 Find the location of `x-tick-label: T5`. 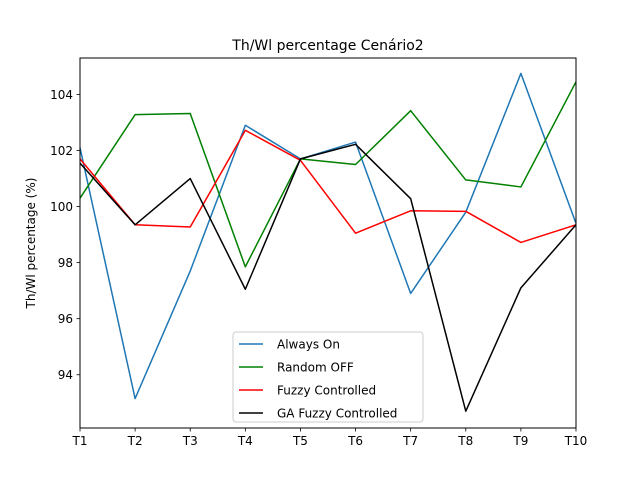

x-tick-label: T5 is located at coordinates (300, 441).